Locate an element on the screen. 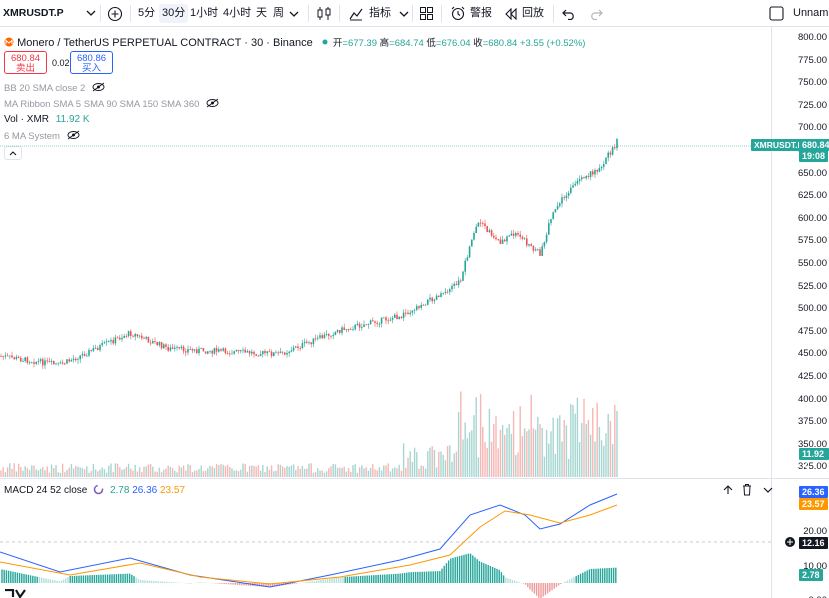  pane-separator is located at coordinates (414, 478).